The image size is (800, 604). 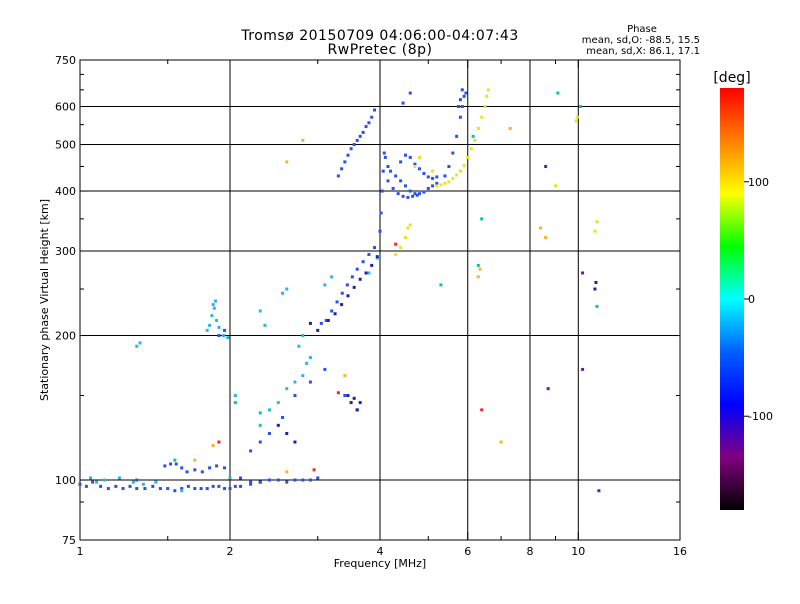 I want to click on x-tick-label: 6, so click(x=467, y=551).